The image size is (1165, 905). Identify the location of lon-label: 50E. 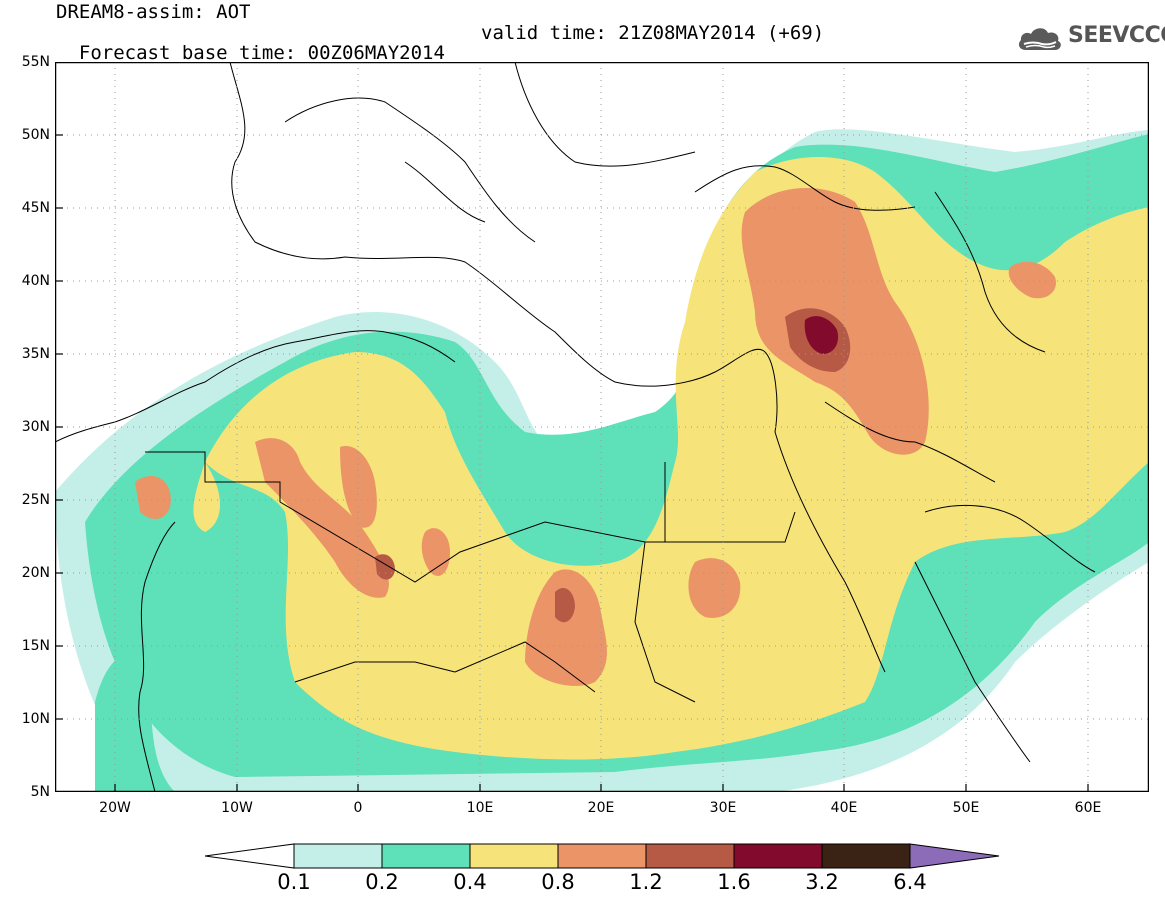
(966, 808).